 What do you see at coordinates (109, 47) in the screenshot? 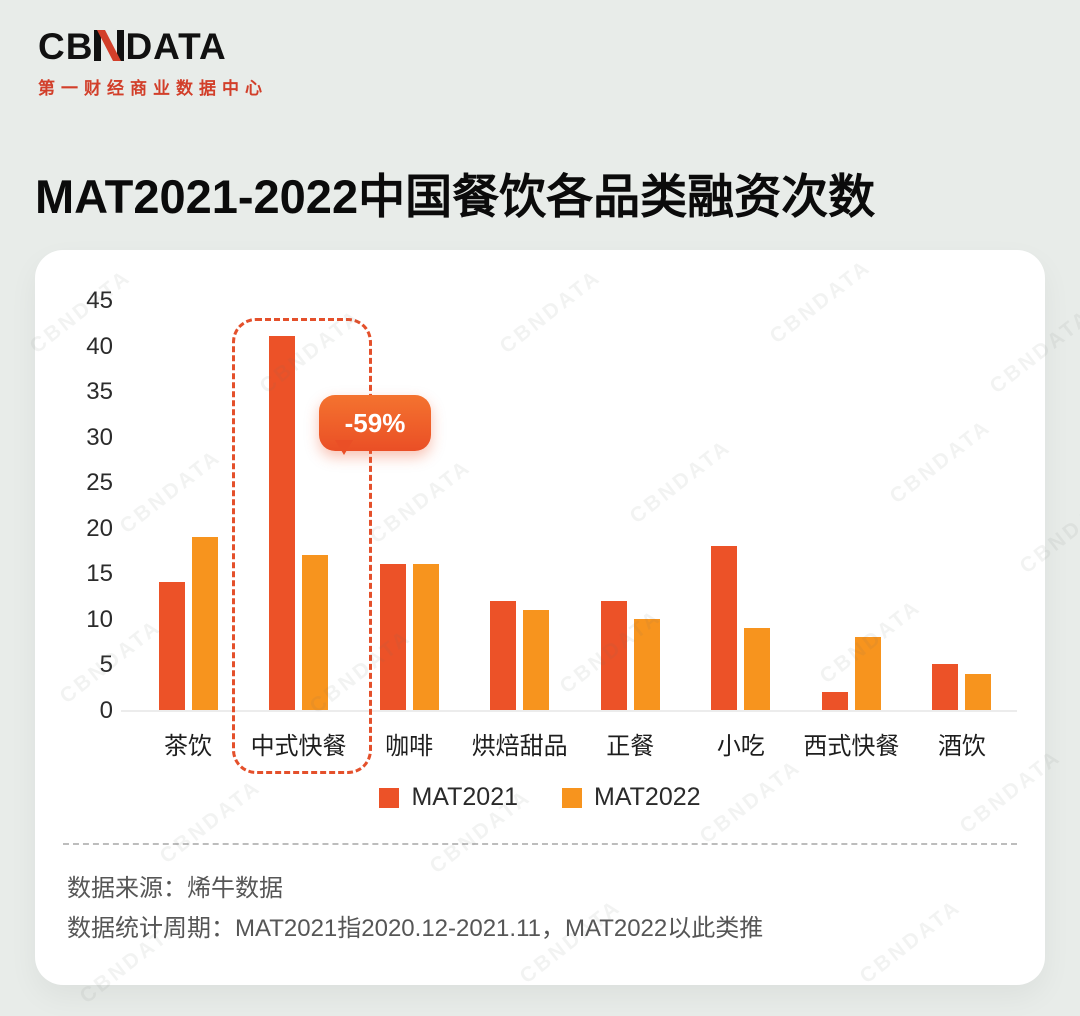
I see `logo-n-icon` at bounding box center [109, 47].